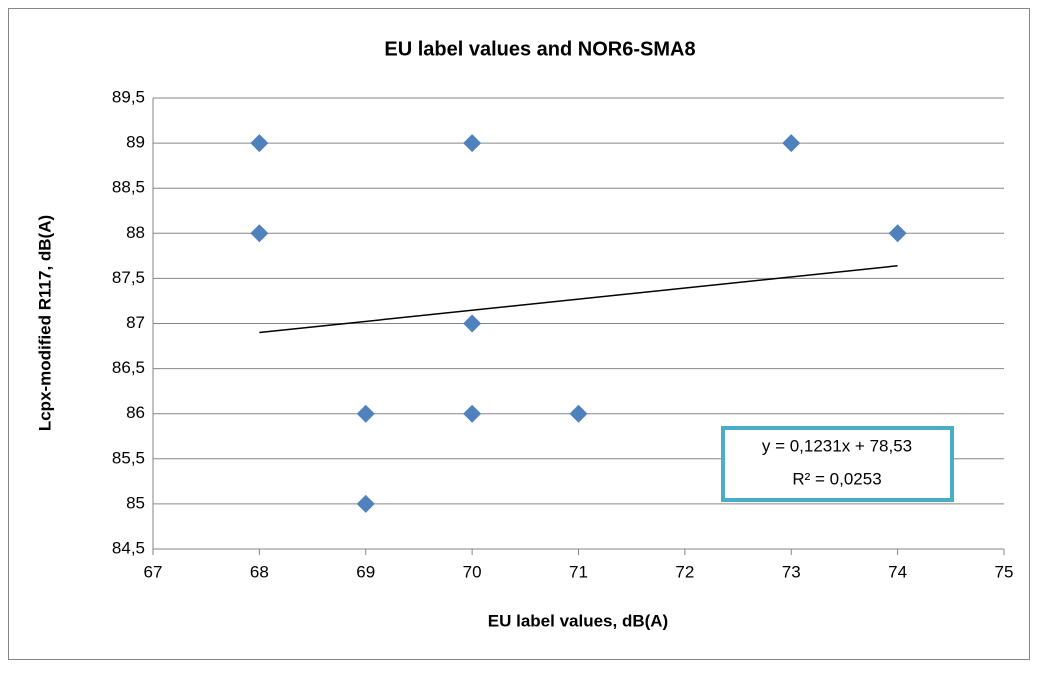 Image resolution: width=1039 pixels, height=674 pixels. What do you see at coordinates (259, 571) in the screenshot?
I see `x-tick-label: 68` at bounding box center [259, 571].